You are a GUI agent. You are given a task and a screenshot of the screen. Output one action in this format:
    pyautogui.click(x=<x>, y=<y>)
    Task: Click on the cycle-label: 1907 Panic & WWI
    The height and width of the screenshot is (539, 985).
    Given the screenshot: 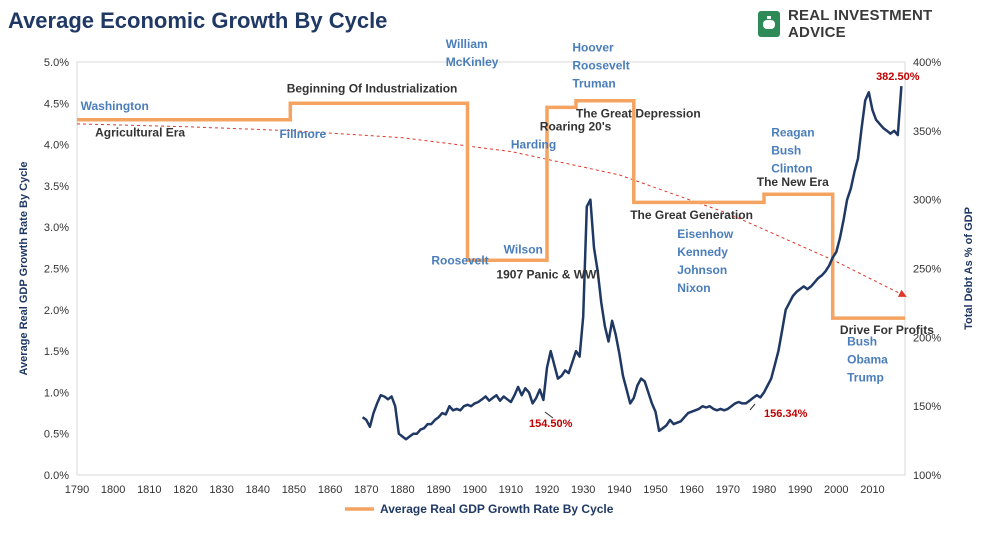 What is the action you would take?
    pyautogui.click(x=547, y=274)
    